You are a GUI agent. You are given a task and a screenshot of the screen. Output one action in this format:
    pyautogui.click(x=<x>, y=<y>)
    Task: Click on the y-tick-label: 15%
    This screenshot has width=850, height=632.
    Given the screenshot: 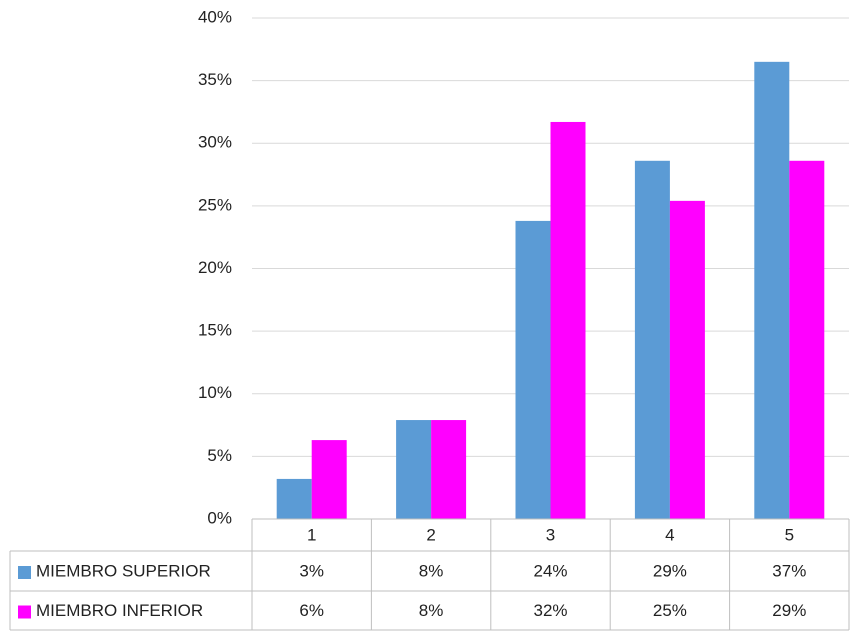 What is the action you would take?
    pyautogui.click(x=215, y=330)
    